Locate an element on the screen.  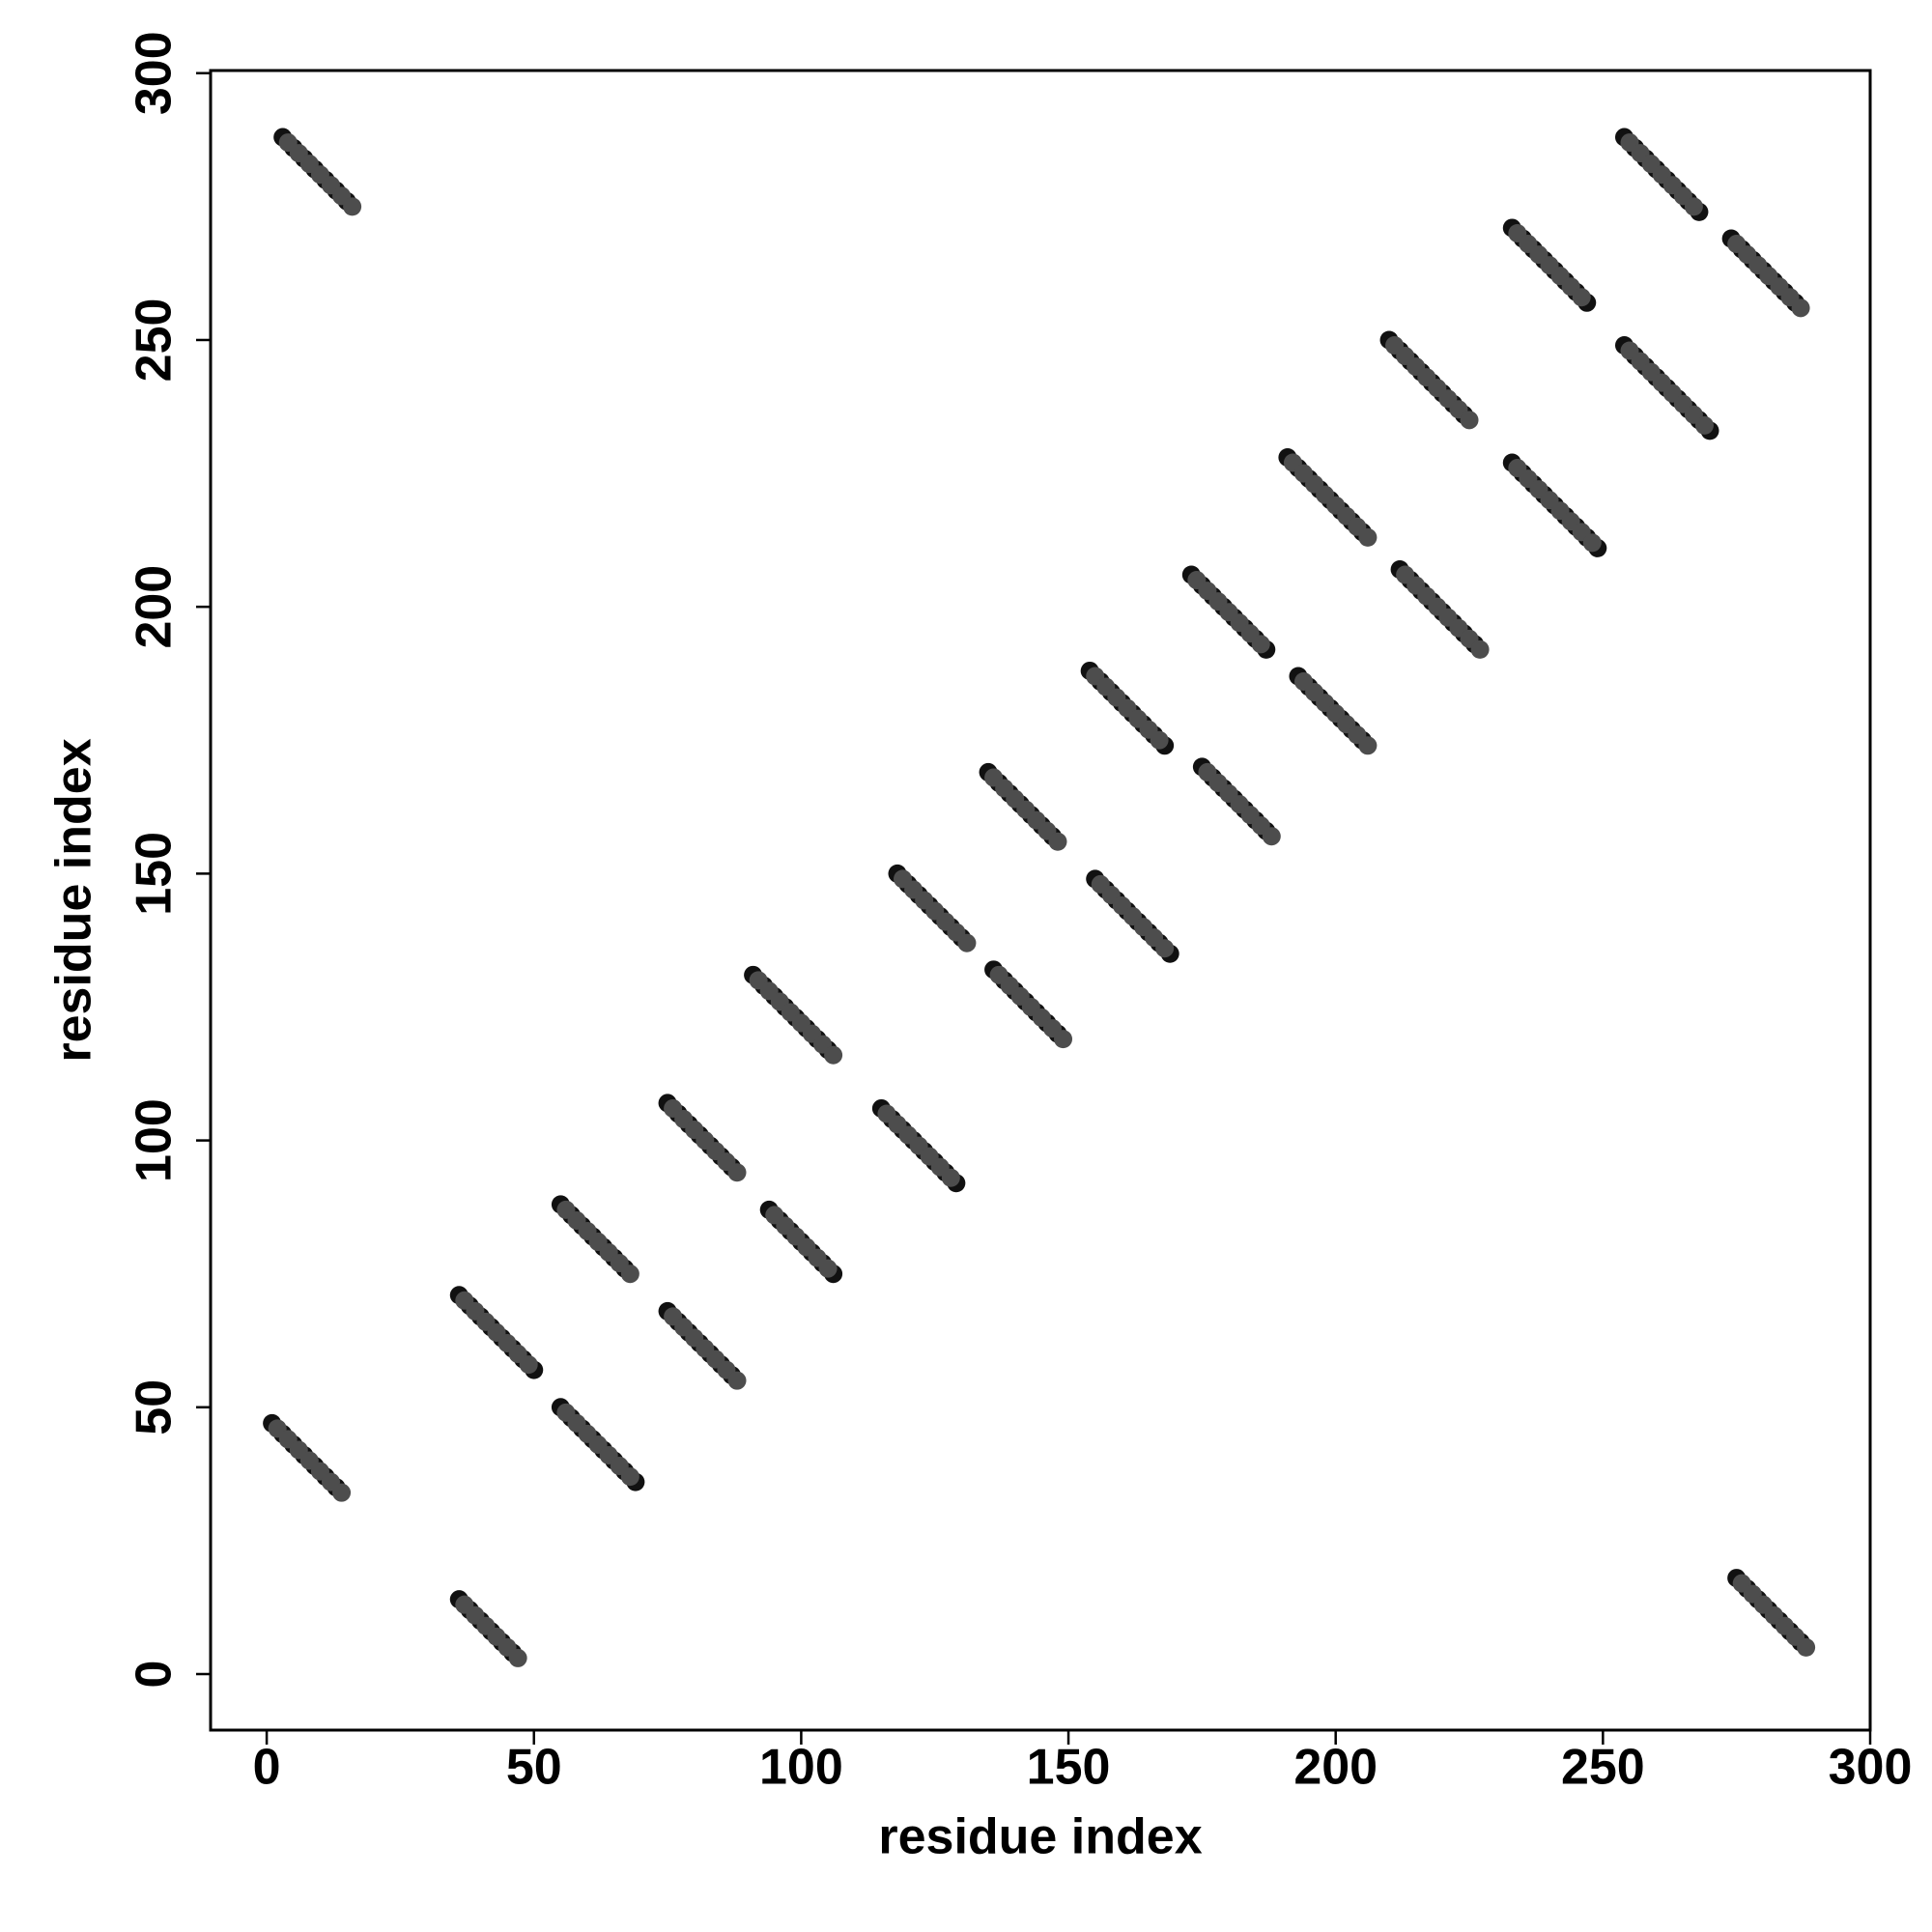
x-tick-label: 100 is located at coordinates (801, 1768).